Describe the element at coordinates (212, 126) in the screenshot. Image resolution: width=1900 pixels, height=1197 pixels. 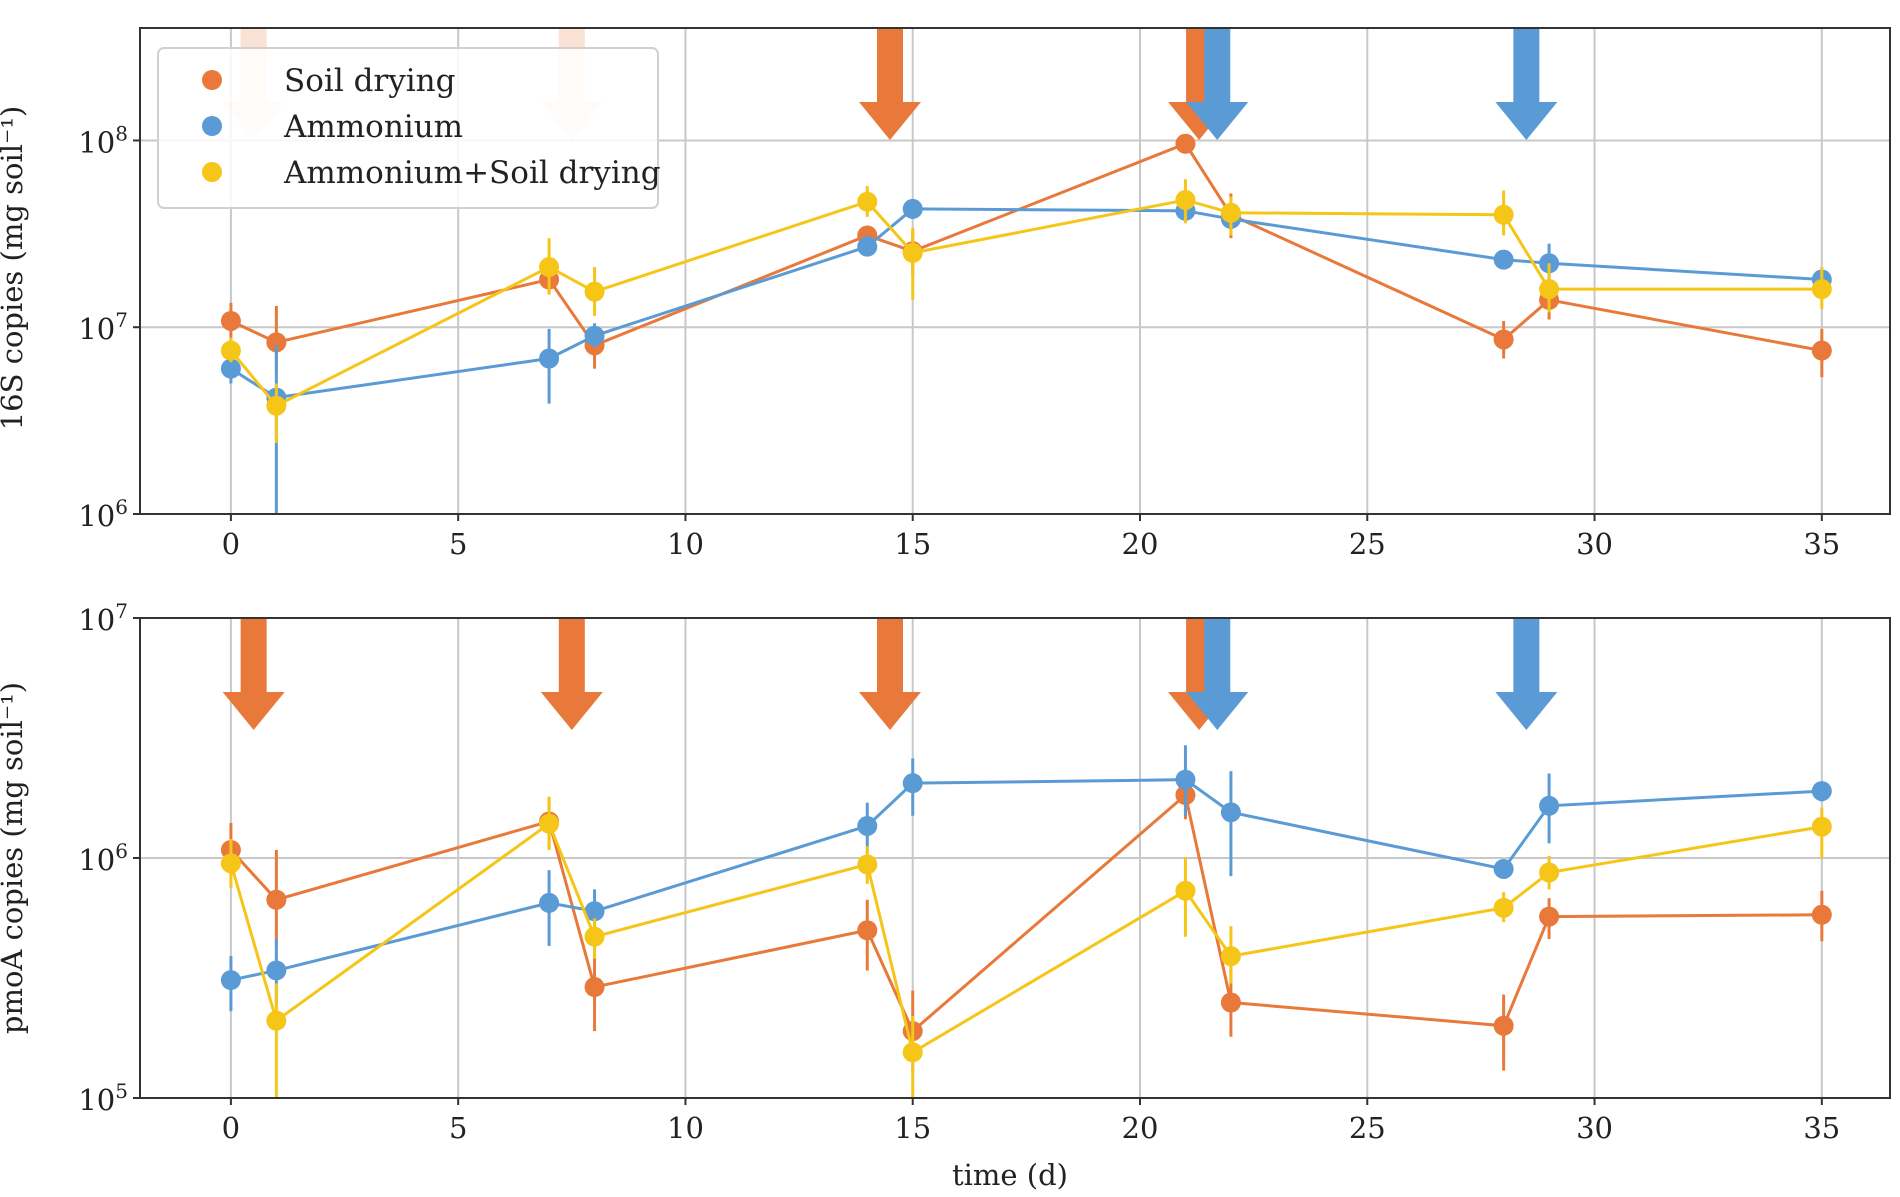
I see `legend-marker-ammonium` at that location.